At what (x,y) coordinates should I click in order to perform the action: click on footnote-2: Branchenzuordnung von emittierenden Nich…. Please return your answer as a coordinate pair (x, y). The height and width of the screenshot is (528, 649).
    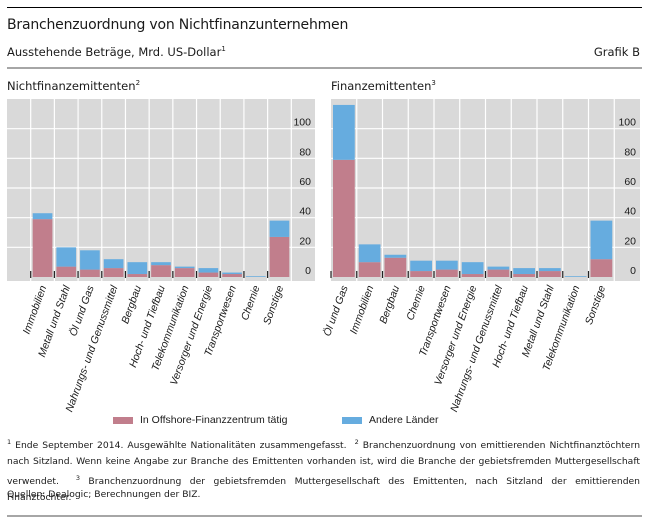
    Looking at the image, I should click on (324, 464).